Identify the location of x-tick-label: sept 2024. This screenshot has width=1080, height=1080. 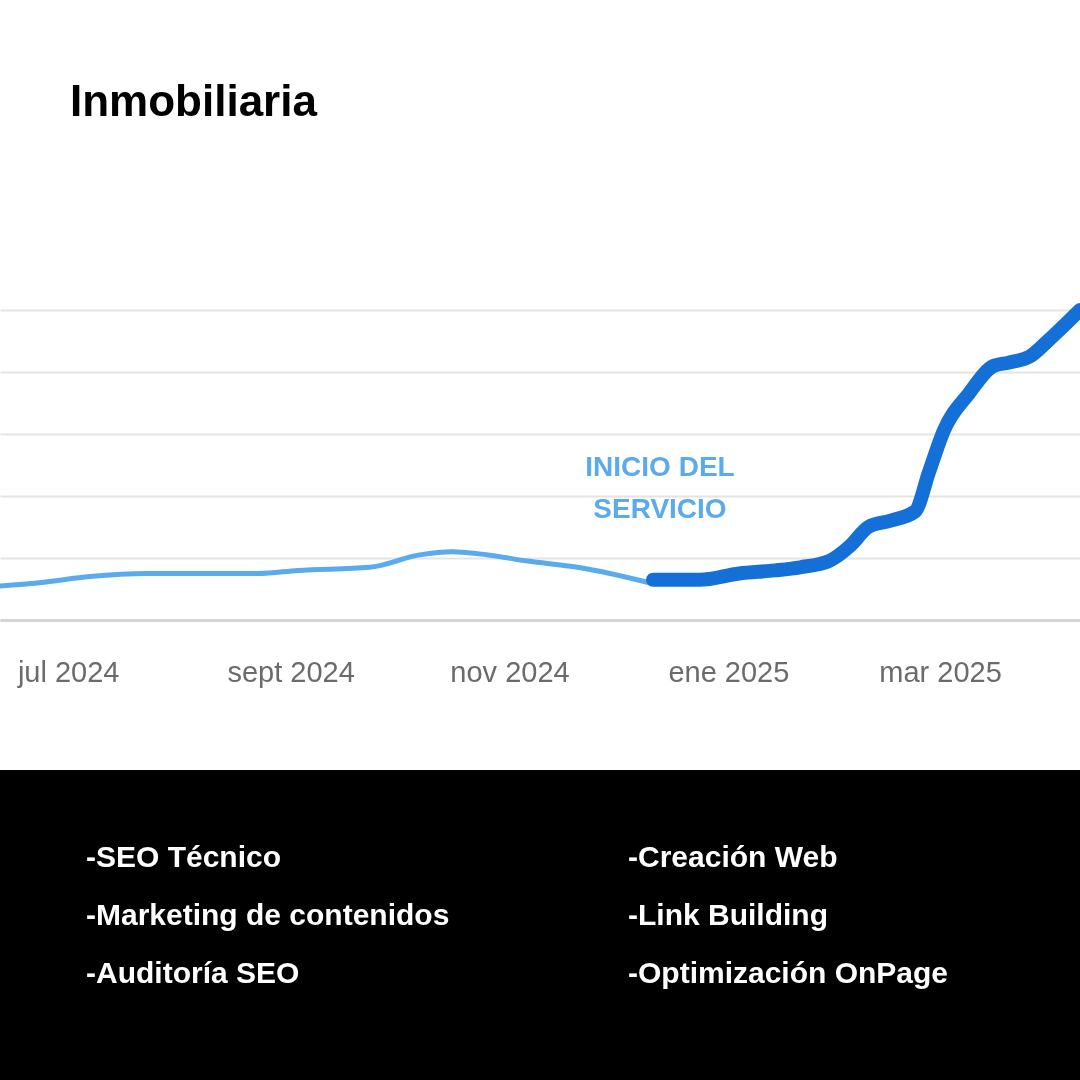
(291, 671).